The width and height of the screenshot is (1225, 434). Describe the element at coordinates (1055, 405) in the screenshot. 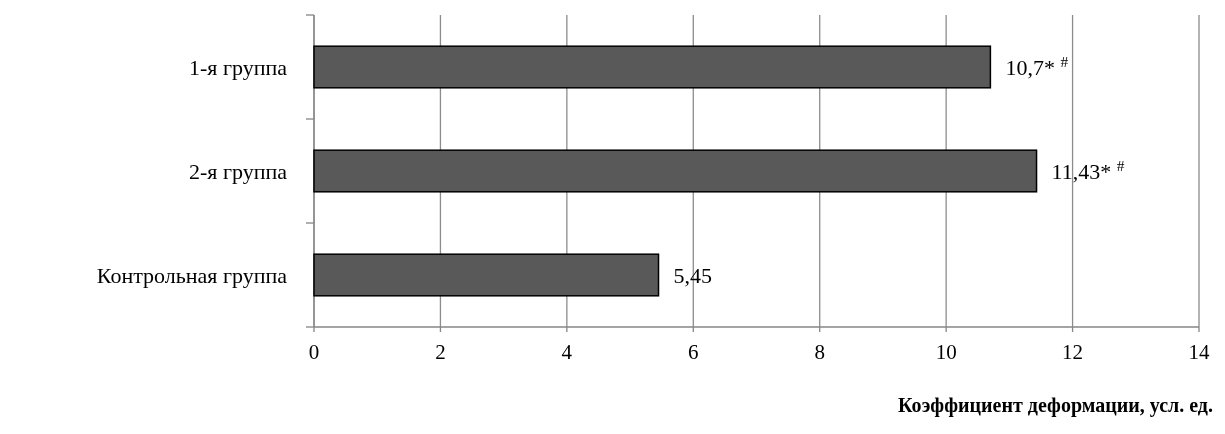

I see `x-axis-title: Коэффициент деформации, усл. ед.` at that location.